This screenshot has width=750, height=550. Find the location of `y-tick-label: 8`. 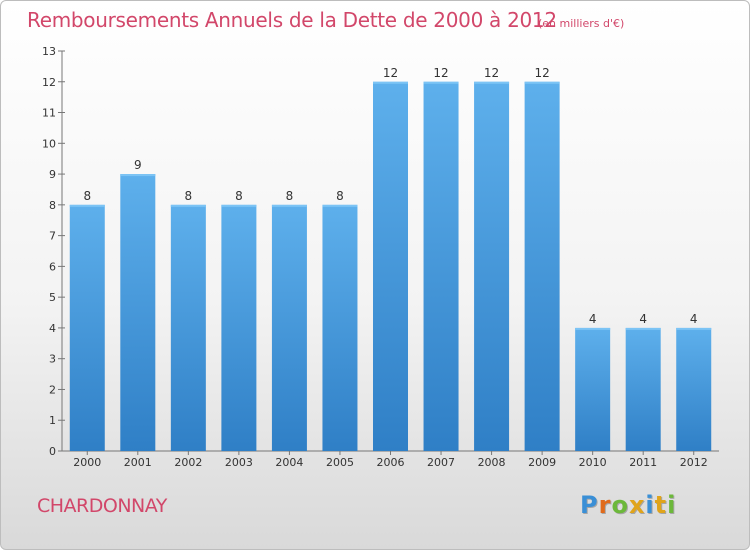

y-tick-label: 8 is located at coordinates (52, 205).